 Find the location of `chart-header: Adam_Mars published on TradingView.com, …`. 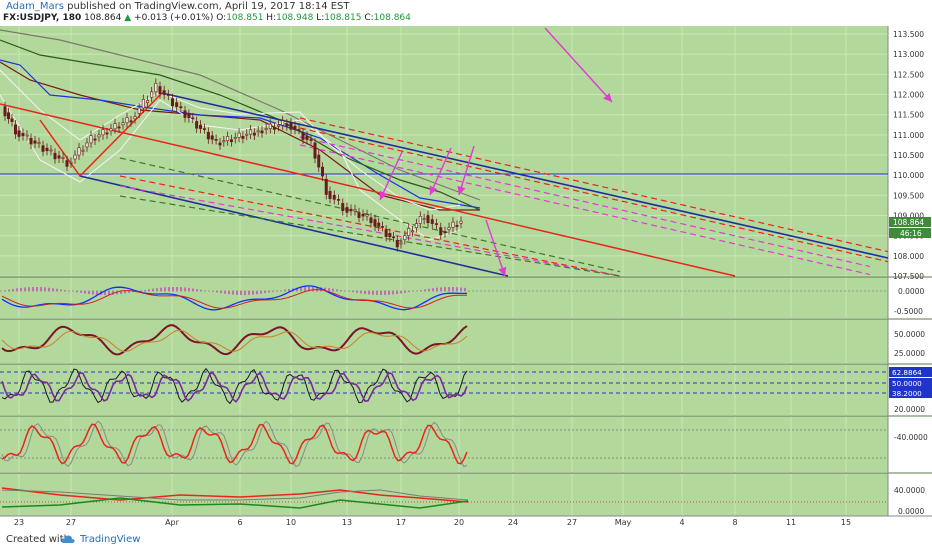

chart-header: Adam_Mars published on TradingView.com, … is located at coordinates (466, 13).